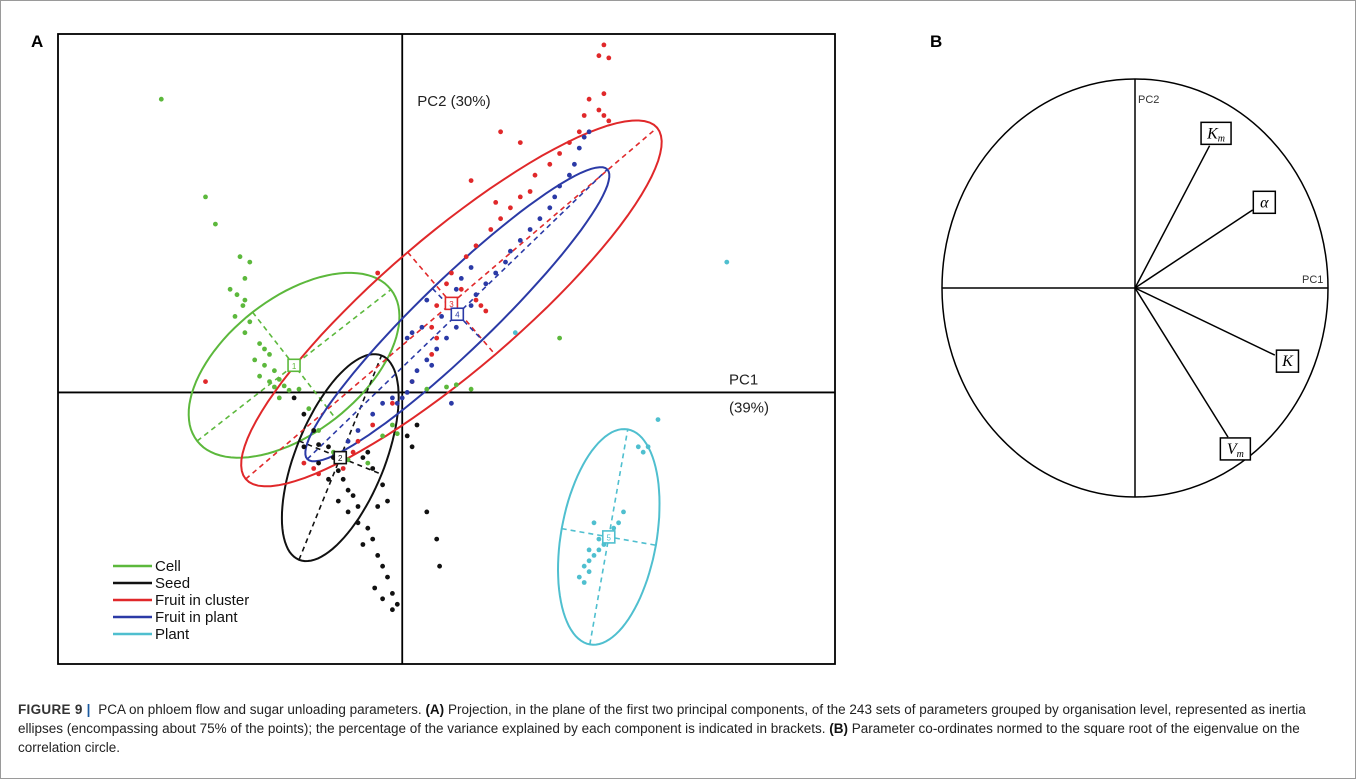 This screenshot has height=779, width=1356. I want to click on figure-number: FIGURE 9, so click(50, 709).